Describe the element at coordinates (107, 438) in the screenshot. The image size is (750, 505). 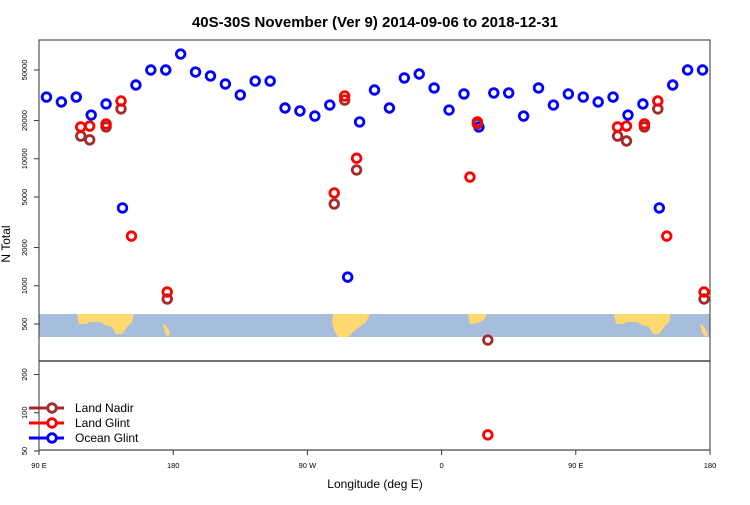
I see `legend-label: Ocean Glint` at that location.